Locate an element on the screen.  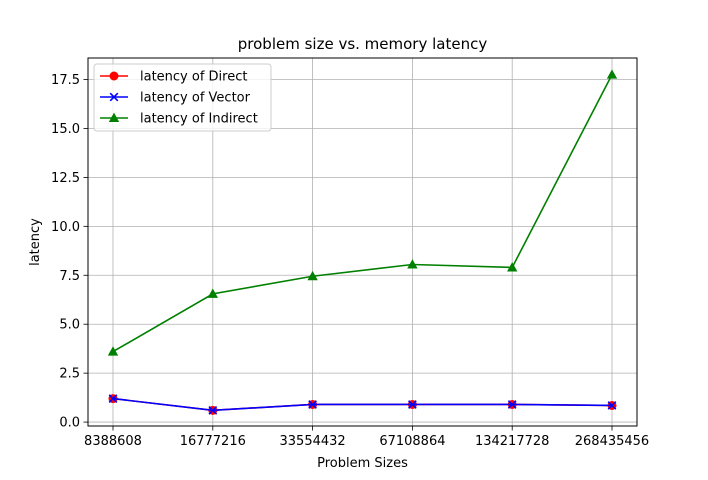
y-tick-label: 2.5 is located at coordinates (69, 374).